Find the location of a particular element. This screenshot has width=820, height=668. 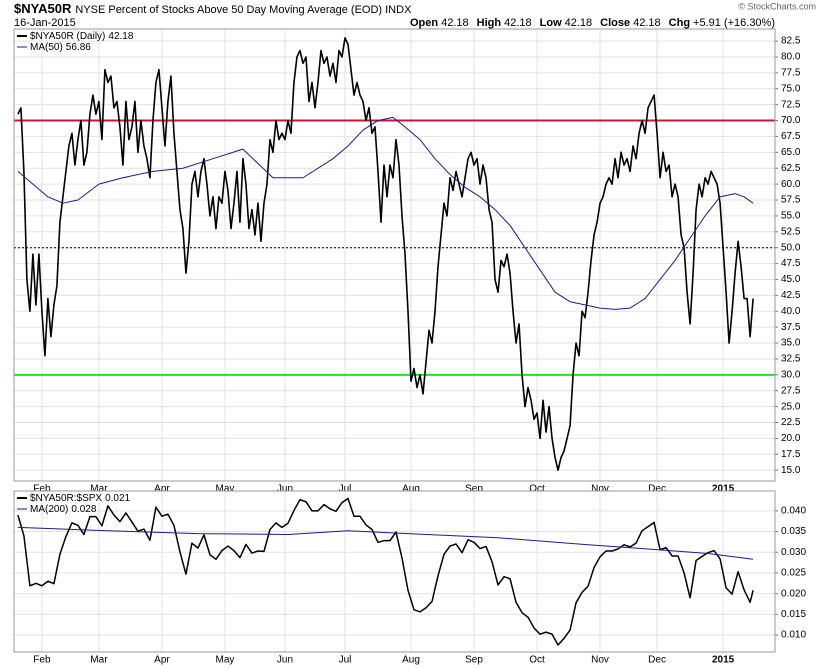

y-tick-label: 25.0 is located at coordinates (791, 406).